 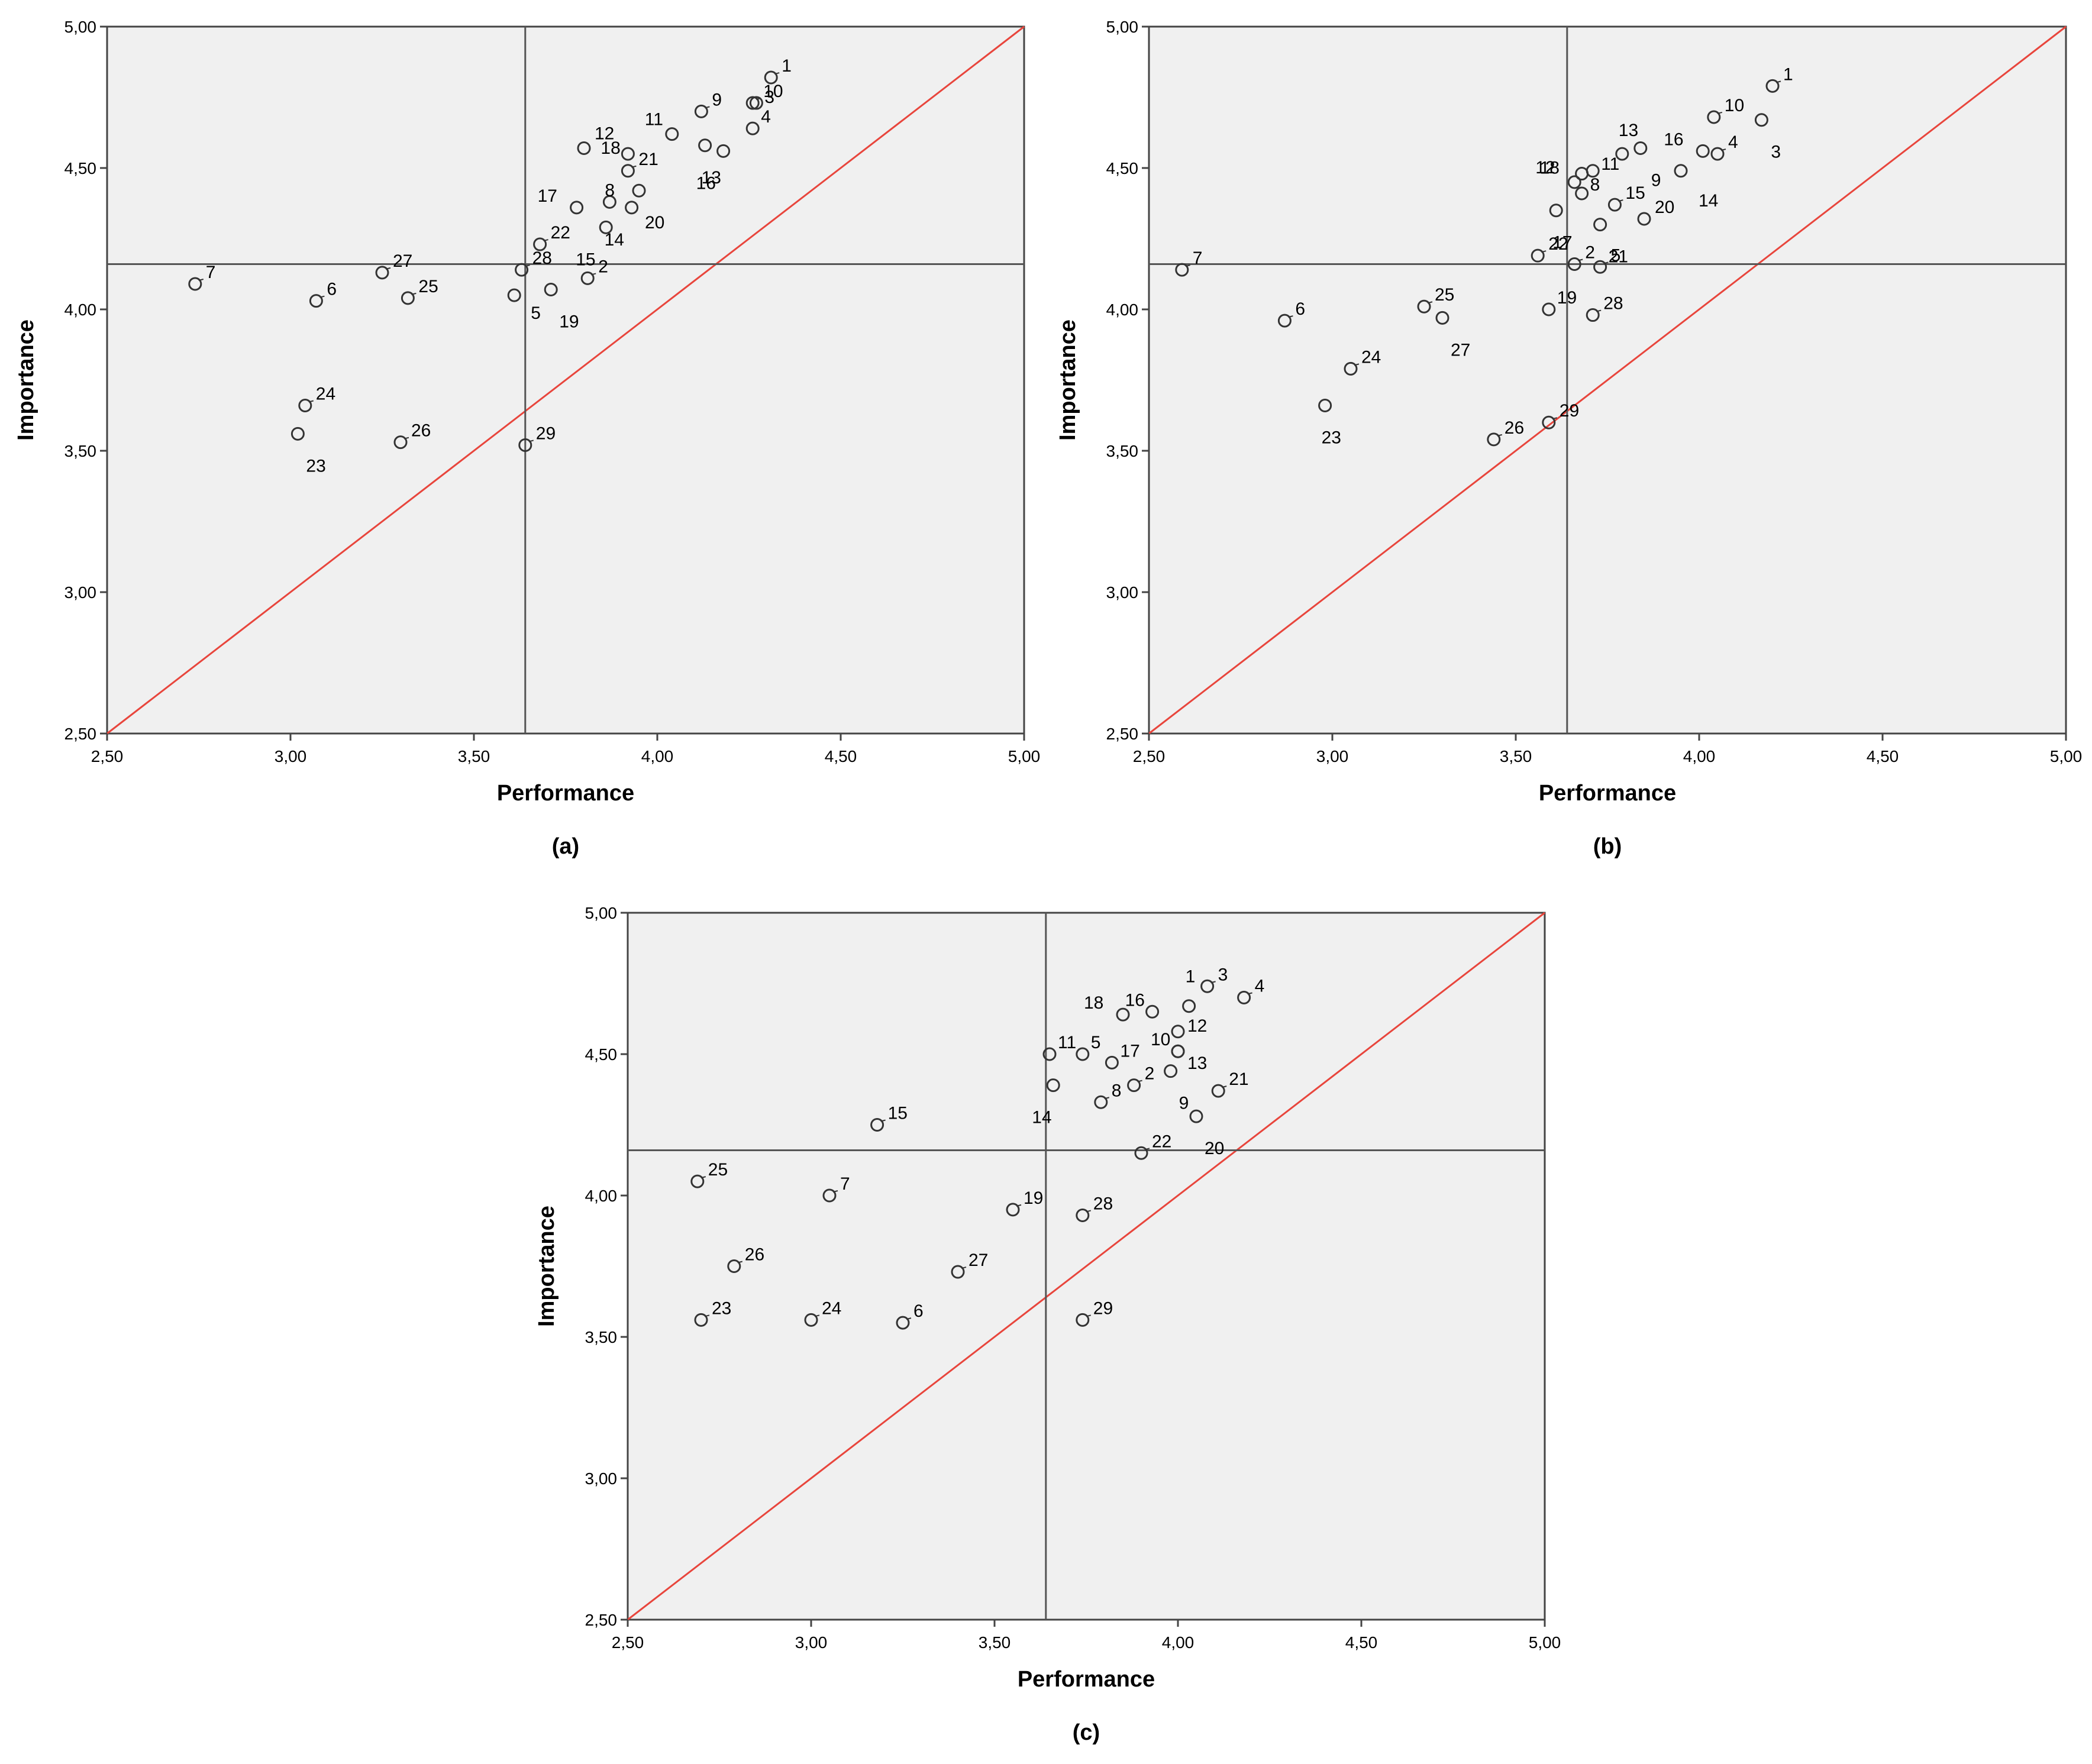 I want to click on data-point-label: 1, so click(x=1191, y=977).